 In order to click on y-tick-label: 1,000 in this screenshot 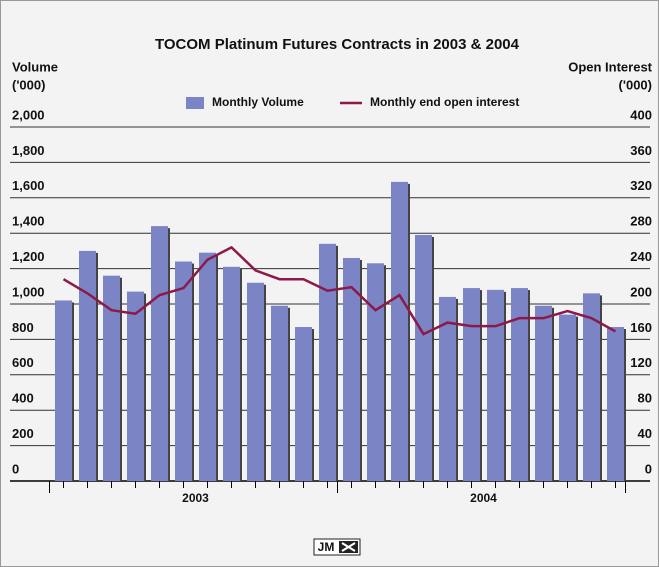, I will do `click(28, 291)`.